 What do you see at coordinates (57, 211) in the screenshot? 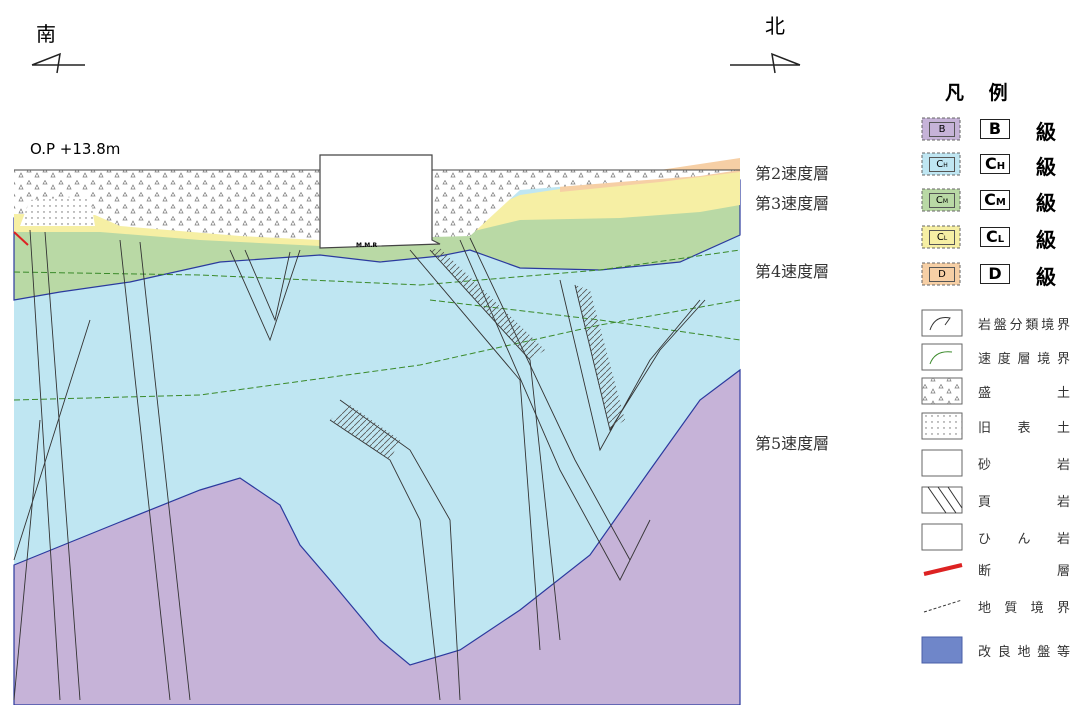
I see `old-topsoil` at bounding box center [57, 211].